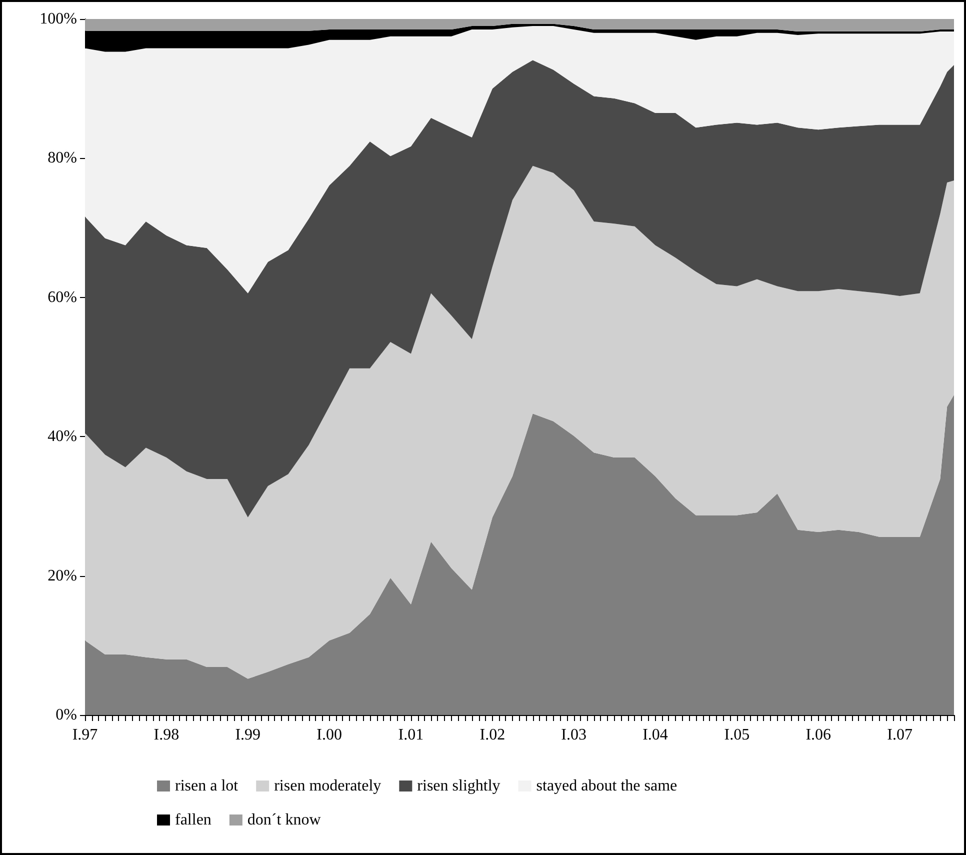  What do you see at coordinates (655, 735) in the screenshot?
I see `x-tick-label: I.04` at bounding box center [655, 735].